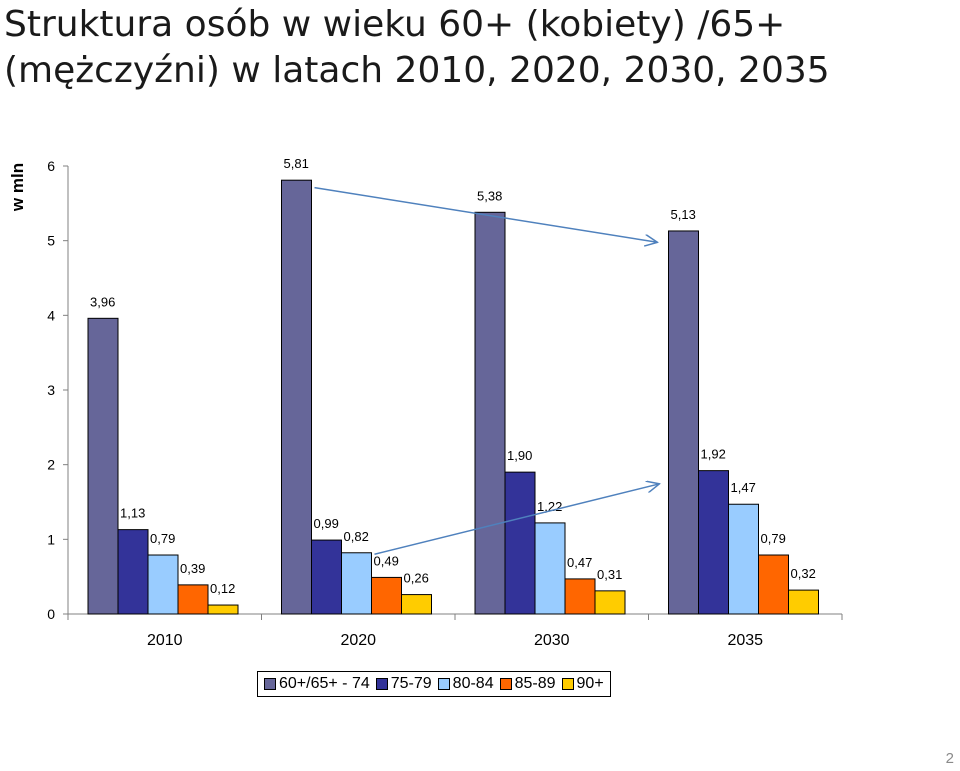 This screenshot has width=960, height=771. I want to click on data-label: 0,26, so click(416, 578).